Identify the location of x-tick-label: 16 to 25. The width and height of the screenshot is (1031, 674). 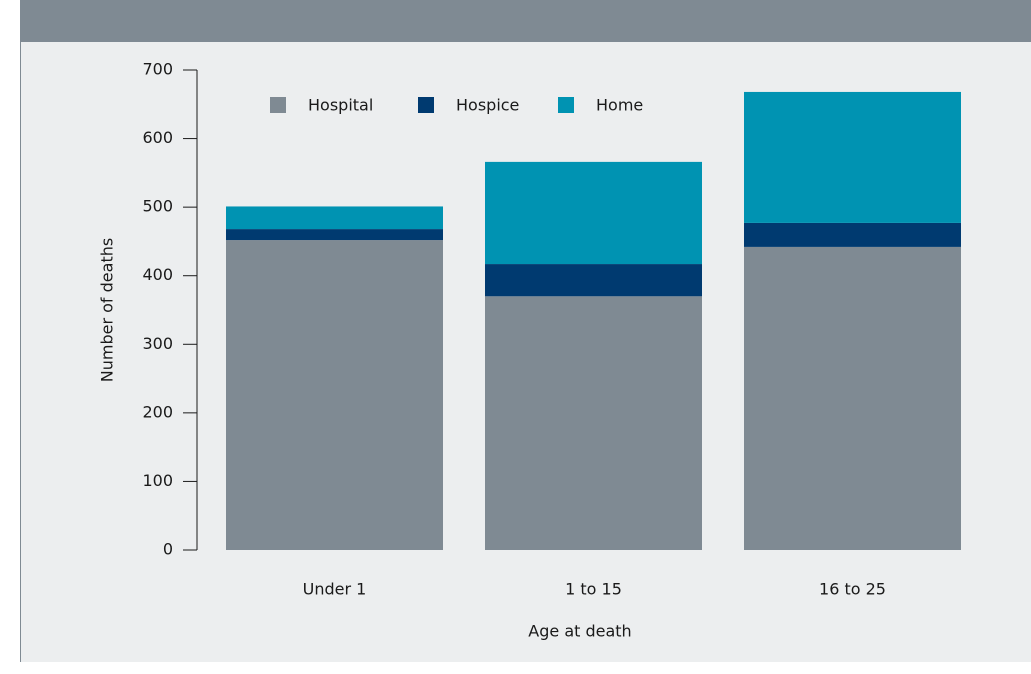
(852, 589).